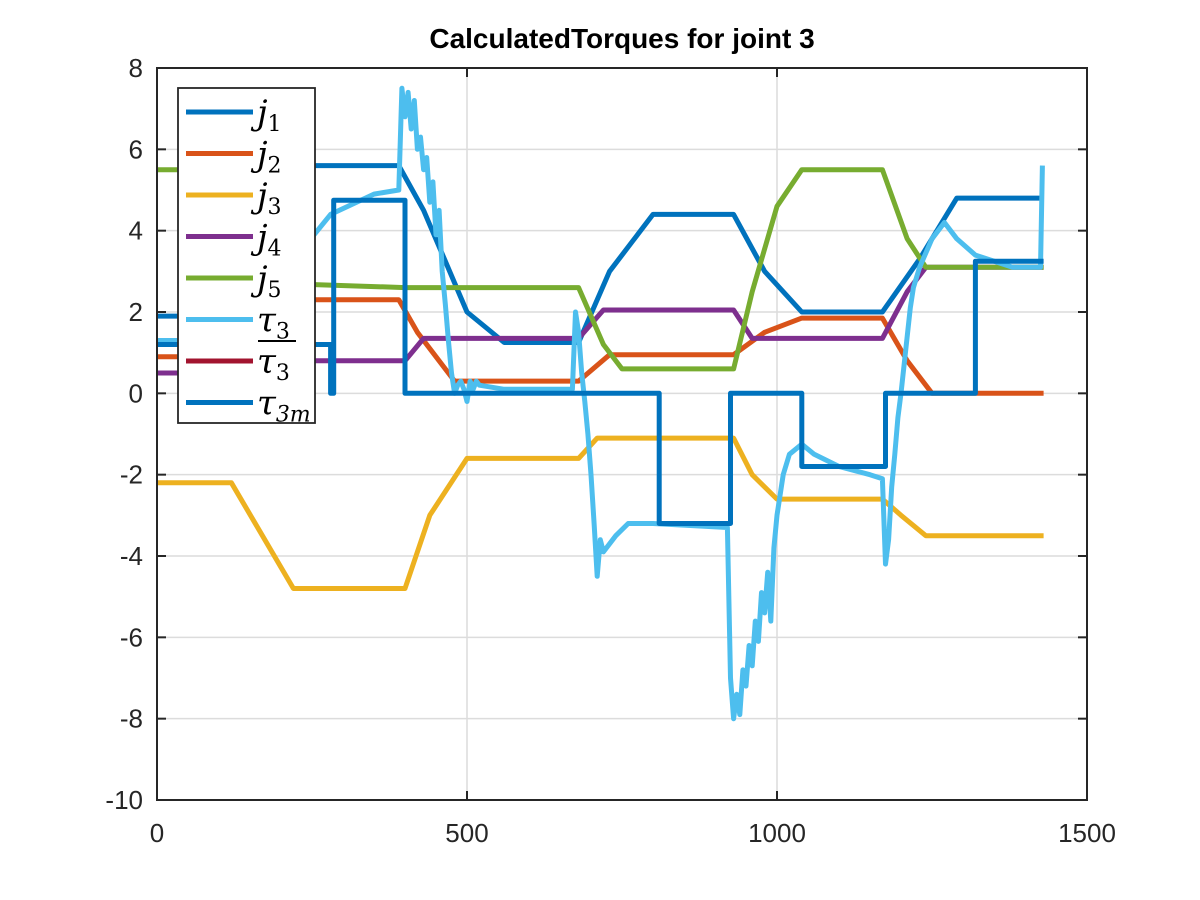  Describe the element at coordinates (136, 393) in the screenshot. I see `y-tick-label: 0` at that location.